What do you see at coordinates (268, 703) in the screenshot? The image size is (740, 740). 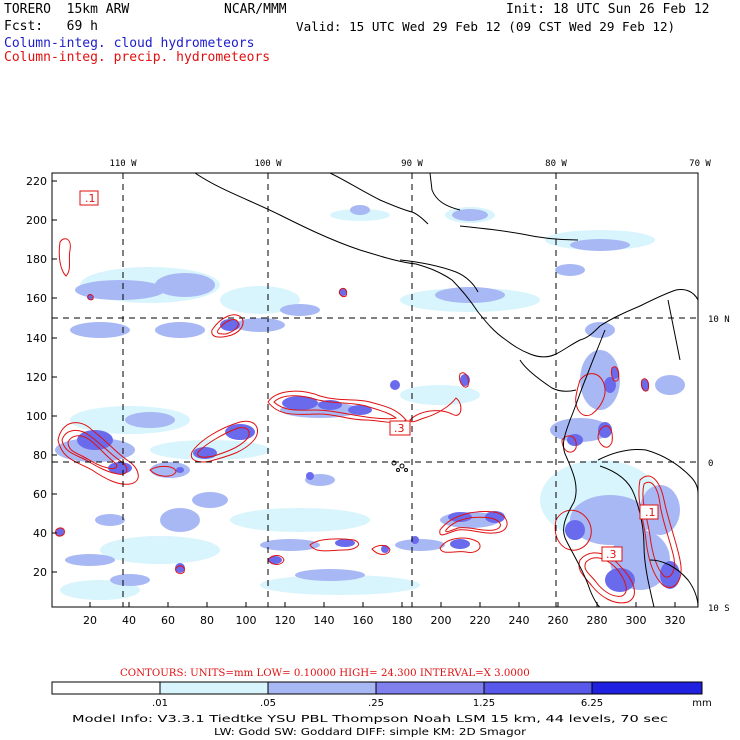 I see `colorbar-label-2: .05` at bounding box center [268, 703].